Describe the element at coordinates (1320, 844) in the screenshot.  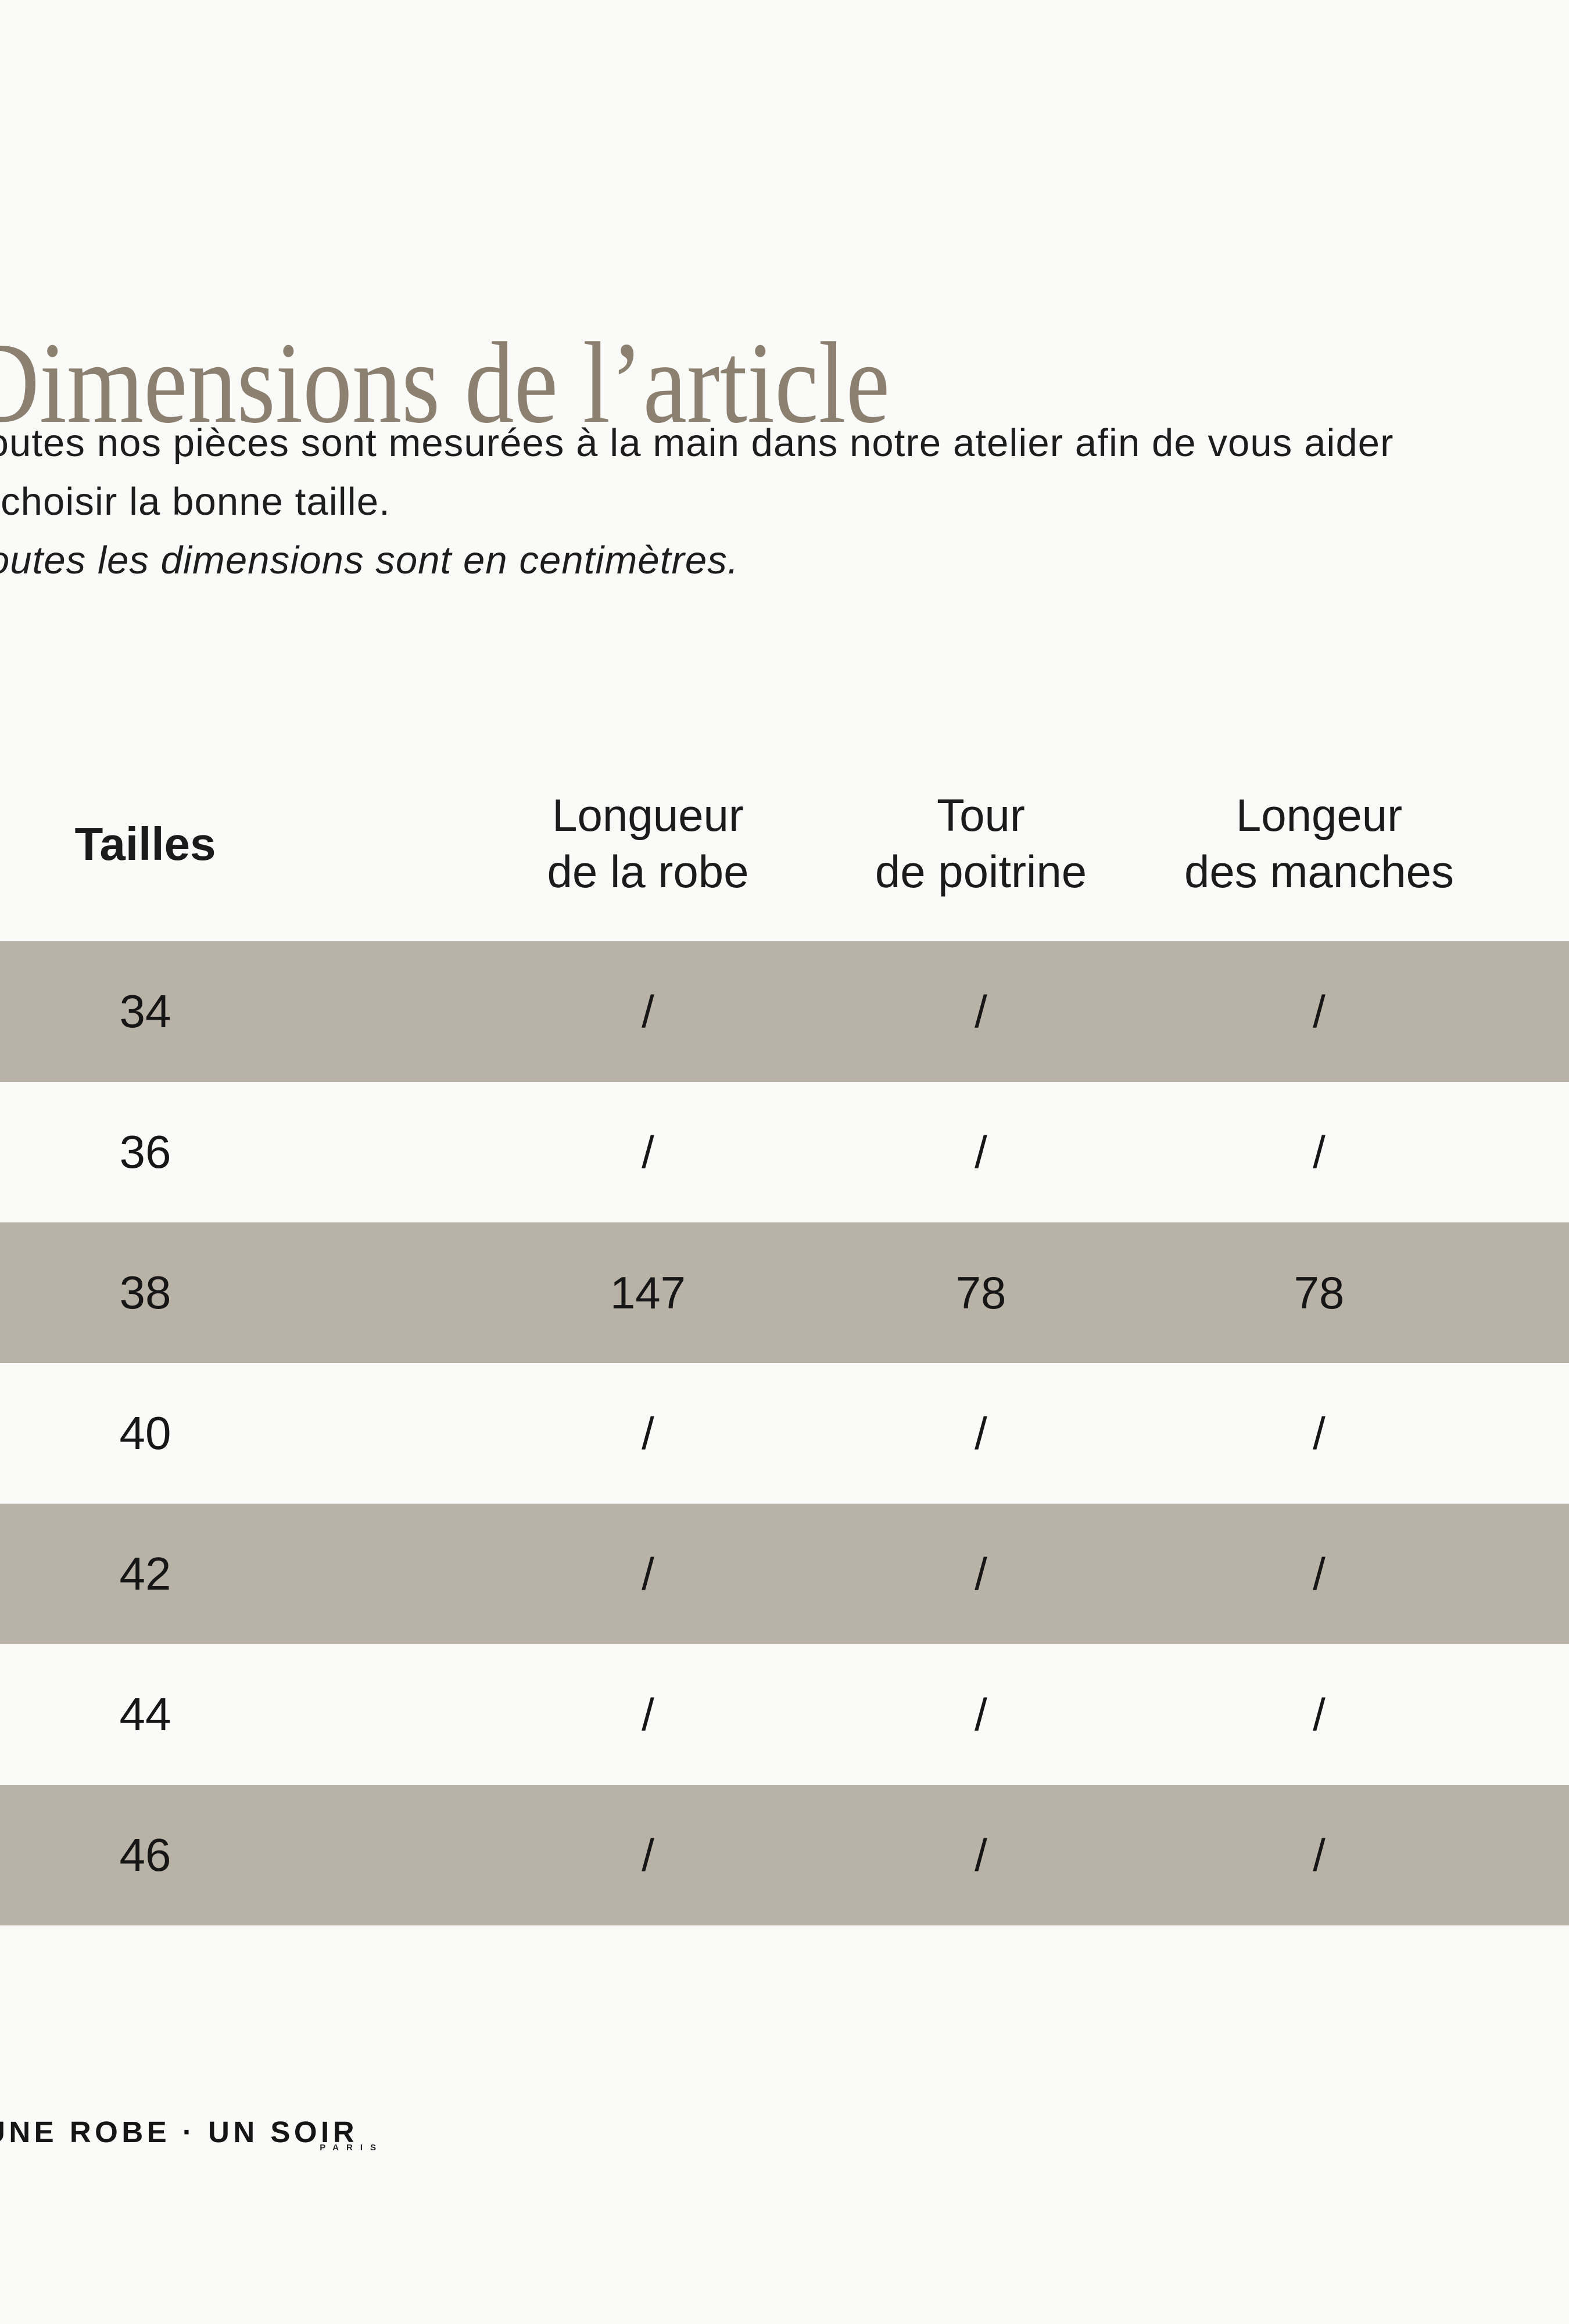
I see `column-header-longeur-manches: Longeur des manches` at that location.